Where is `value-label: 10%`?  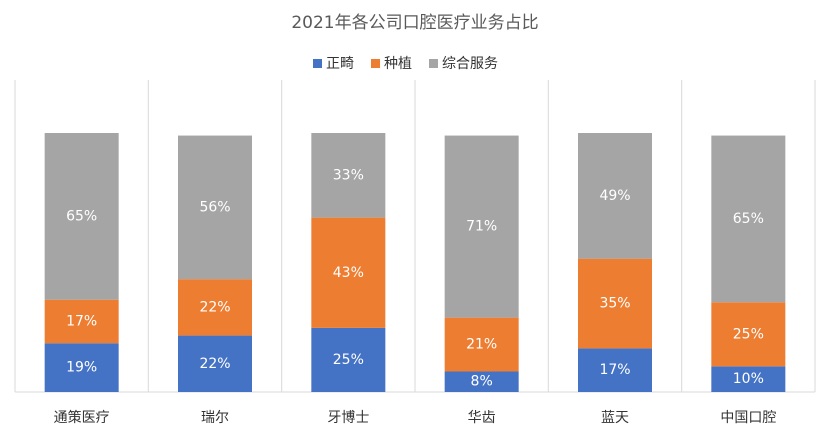
value-label: 10% is located at coordinates (748, 379).